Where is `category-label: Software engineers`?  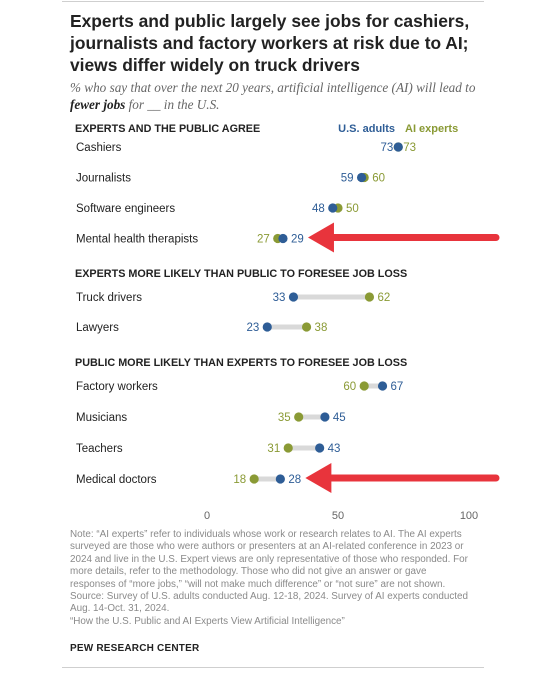
category-label: Software engineers is located at coordinates (125, 209).